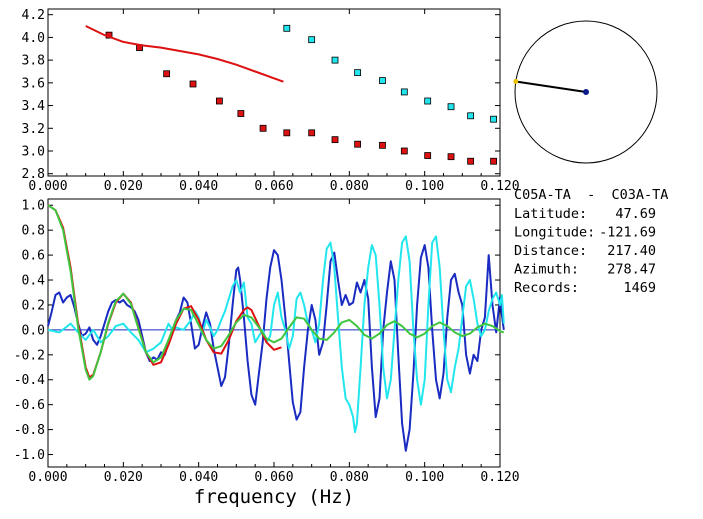 Image resolution: width=703 pixels, height=519 pixels. What do you see at coordinates (499, 186) in the screenshot?
I see `top-x-tick-label: 0.120` at bounding box center [499, 186].